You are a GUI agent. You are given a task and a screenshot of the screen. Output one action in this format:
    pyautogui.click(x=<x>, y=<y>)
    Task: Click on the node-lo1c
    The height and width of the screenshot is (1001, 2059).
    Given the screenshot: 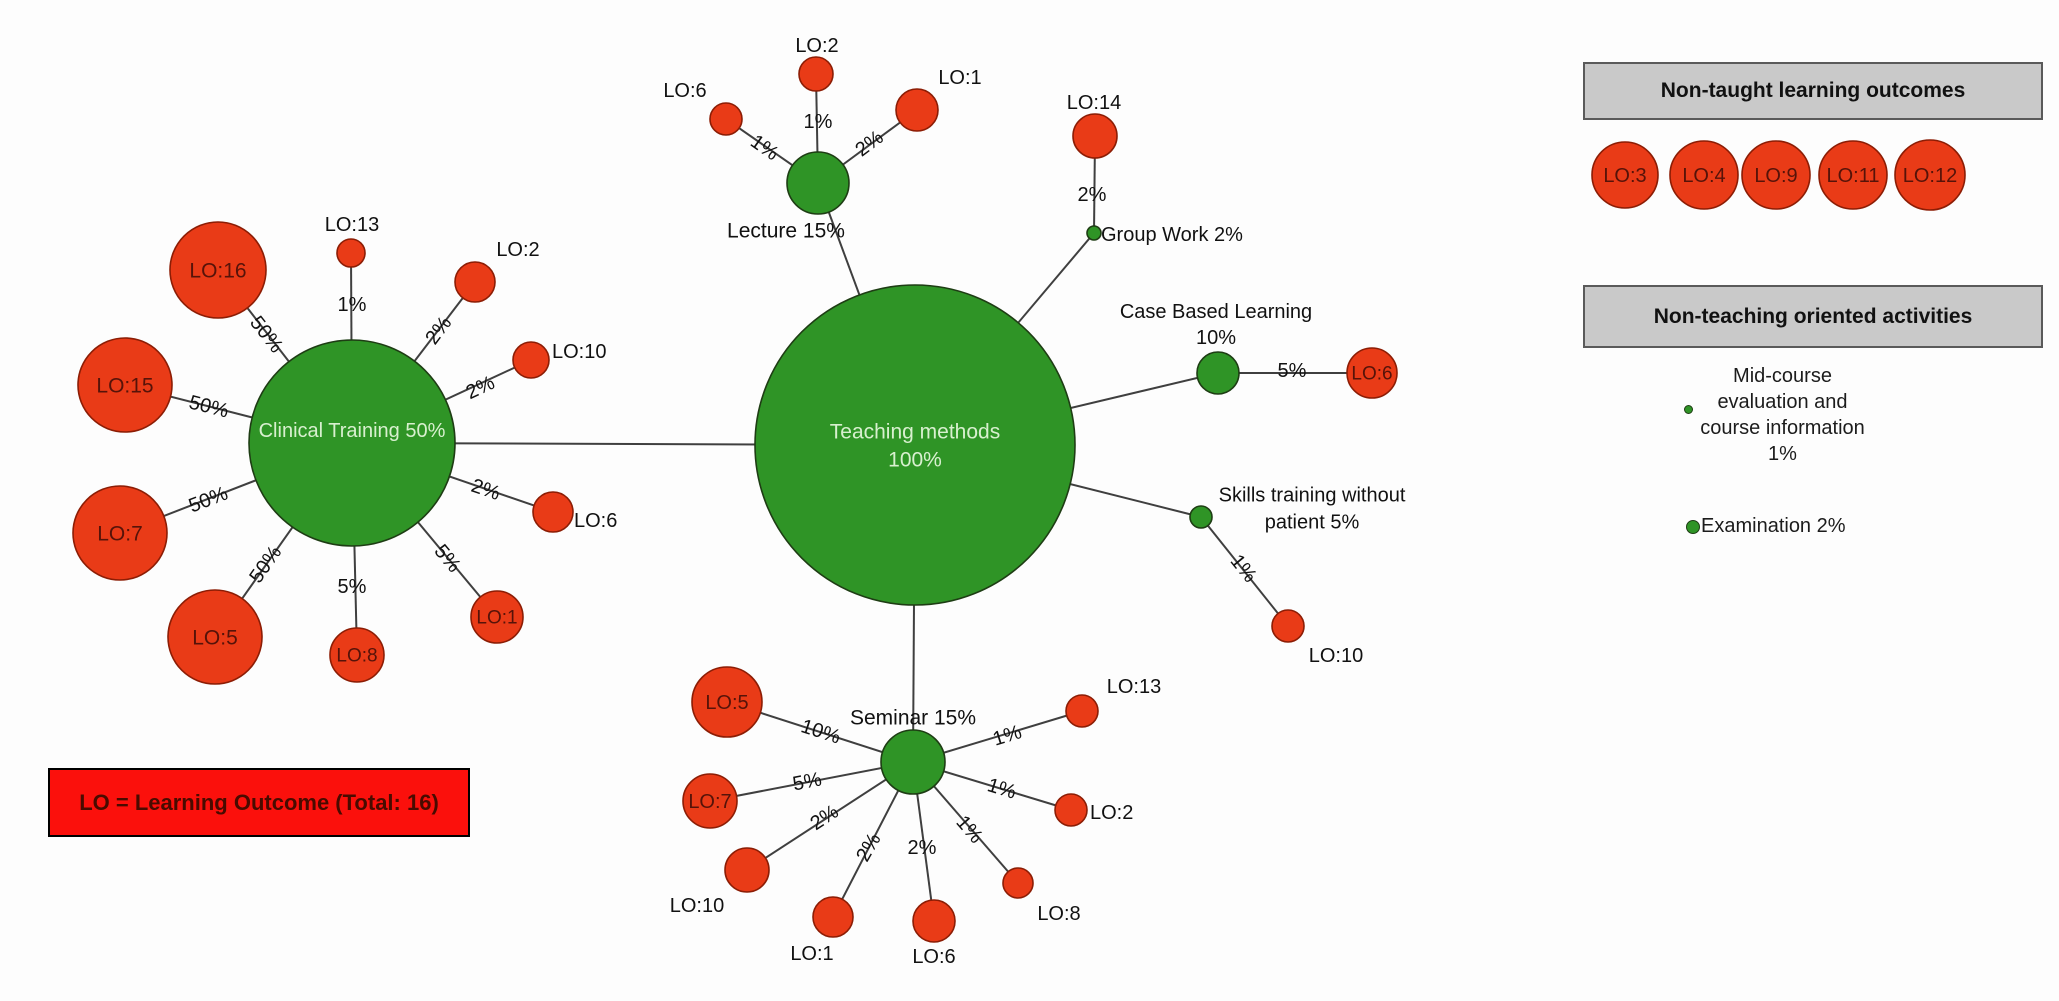 What is the action you would take?
    pyautogui.click(x=497, y=617)
    